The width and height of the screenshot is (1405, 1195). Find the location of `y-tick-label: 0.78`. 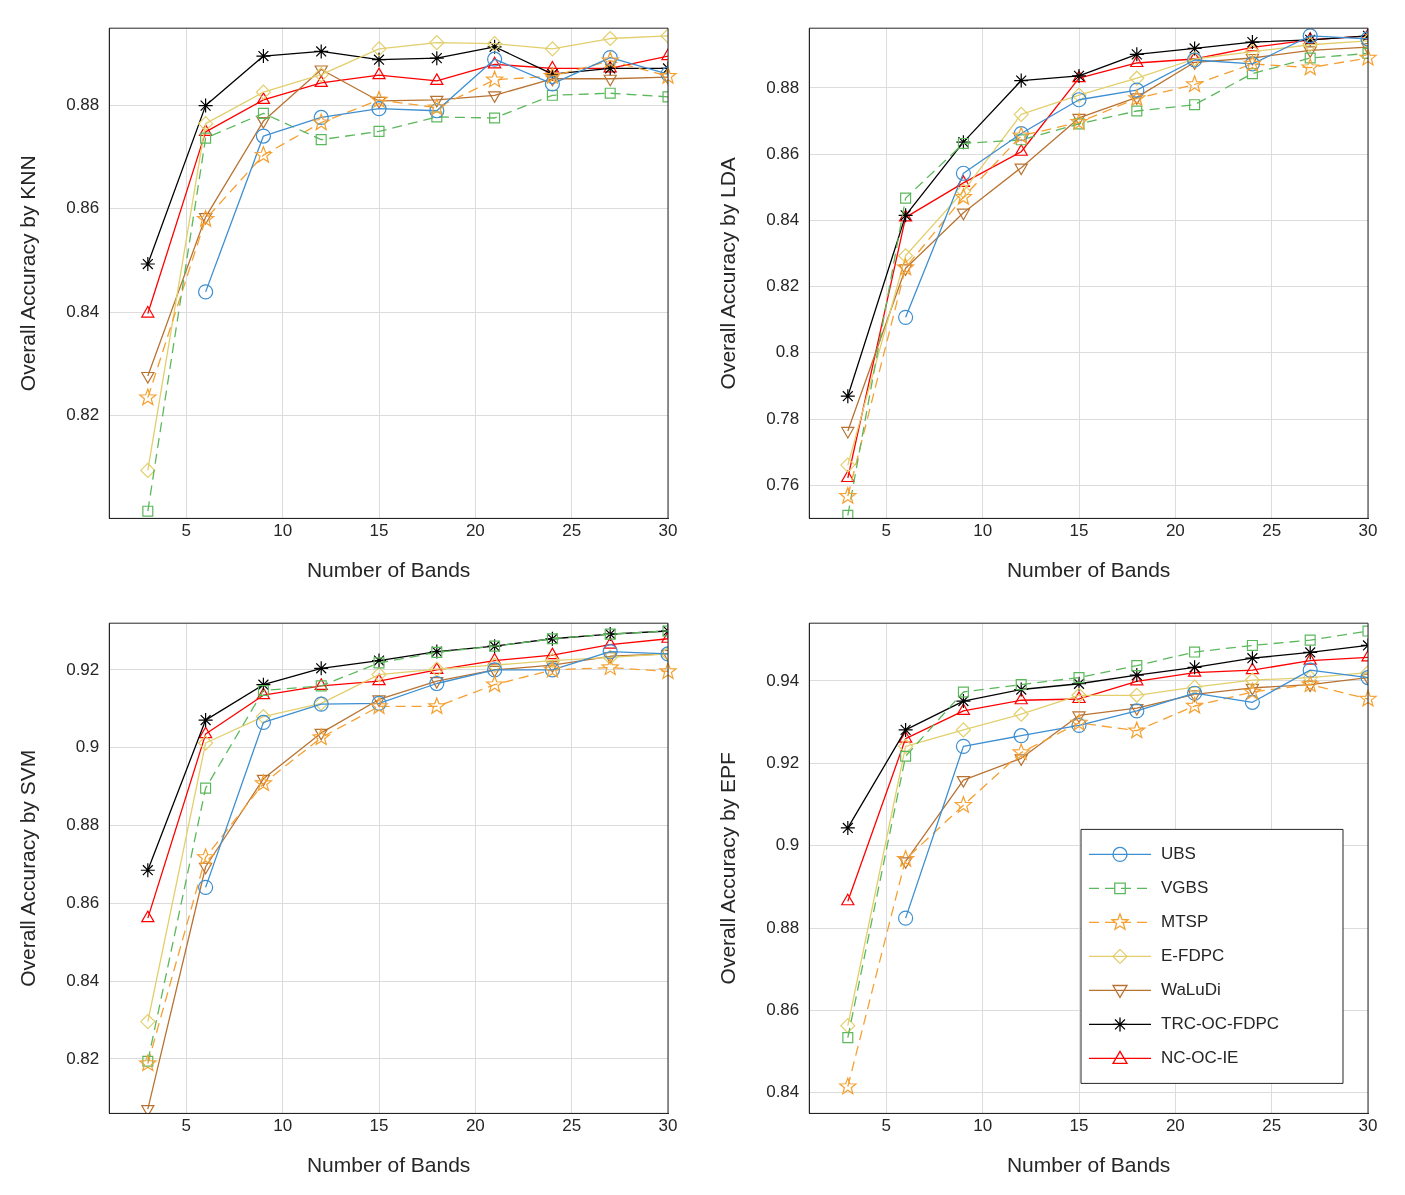

y-tick-label: 0.78 is located at coordinates (783, 418).